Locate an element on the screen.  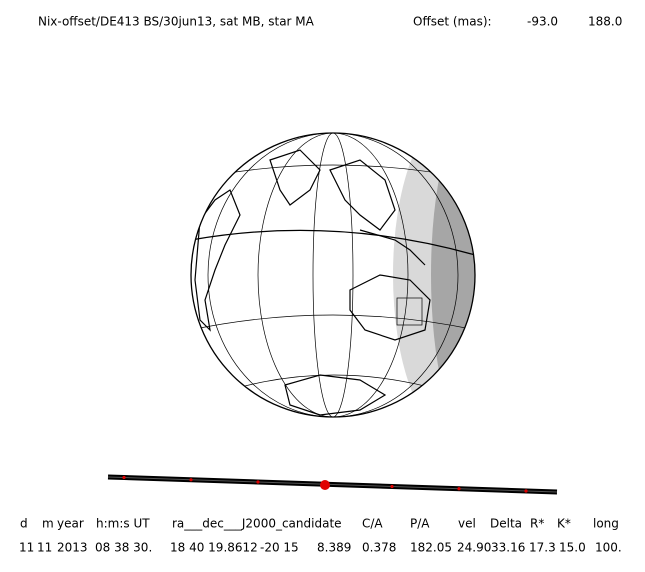
offset-ra: -93.0 is located at coordinates (542, 22).